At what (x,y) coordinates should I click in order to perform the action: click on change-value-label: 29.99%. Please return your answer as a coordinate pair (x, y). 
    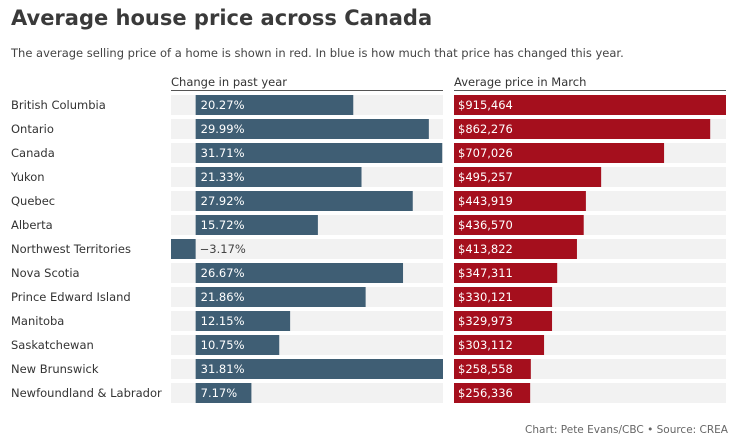
    Looking at the image, I should click on (223, 129).